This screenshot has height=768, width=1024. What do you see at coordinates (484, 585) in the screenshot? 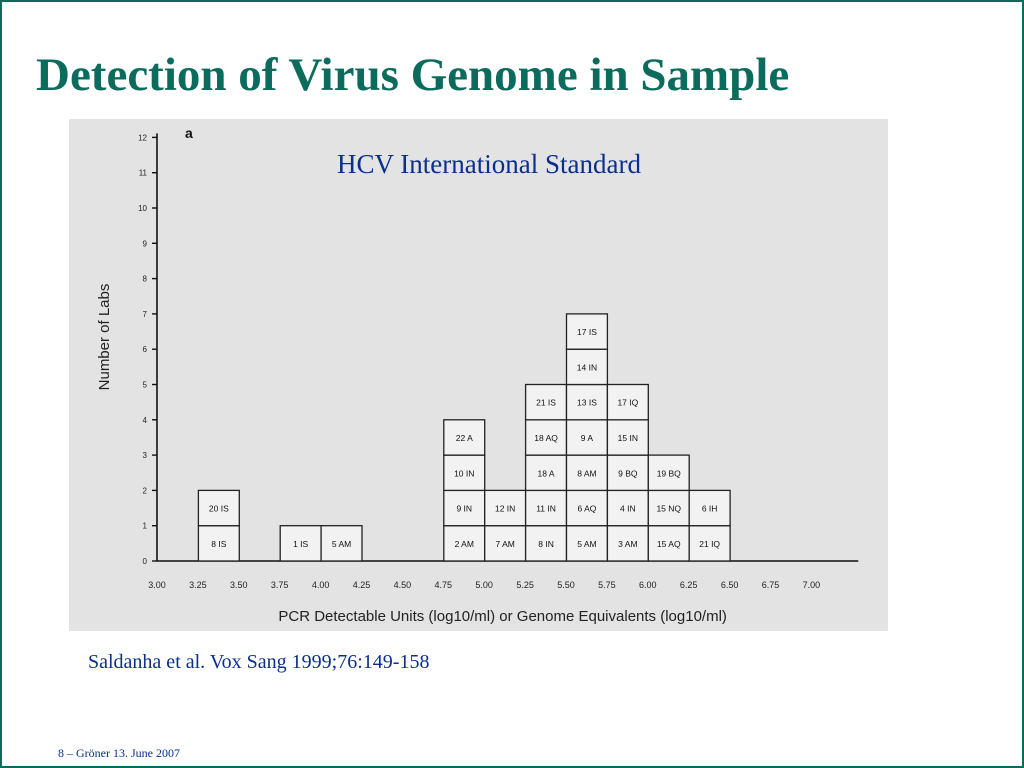
I see `x-tick-label: 5.00` at bounding box center [484, 585].